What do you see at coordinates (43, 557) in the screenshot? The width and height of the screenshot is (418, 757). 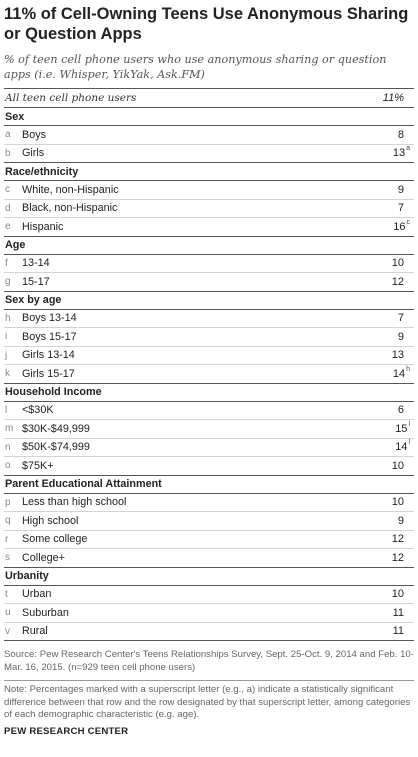 I see `row-label: College+` at bounding box center [43, 557].